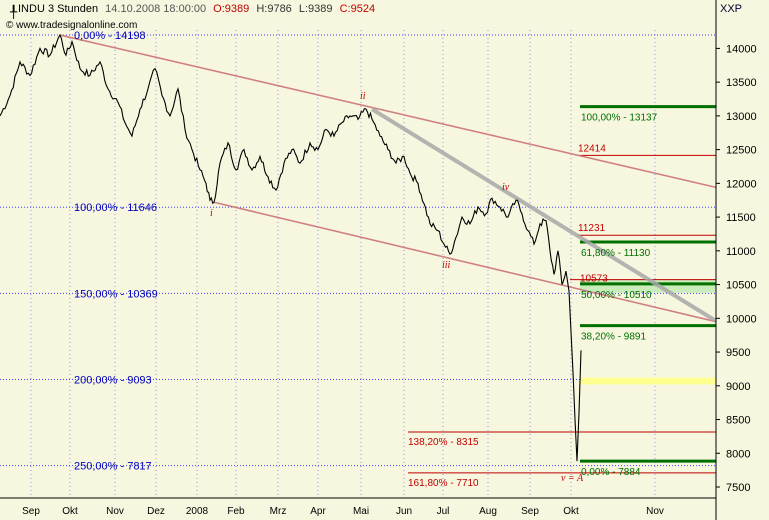 The width and height of the screenshot is (769, 520). Describe the element at coordinates (738, 454) in the screenshot. I see `y-tick-label: 8000` at that location.